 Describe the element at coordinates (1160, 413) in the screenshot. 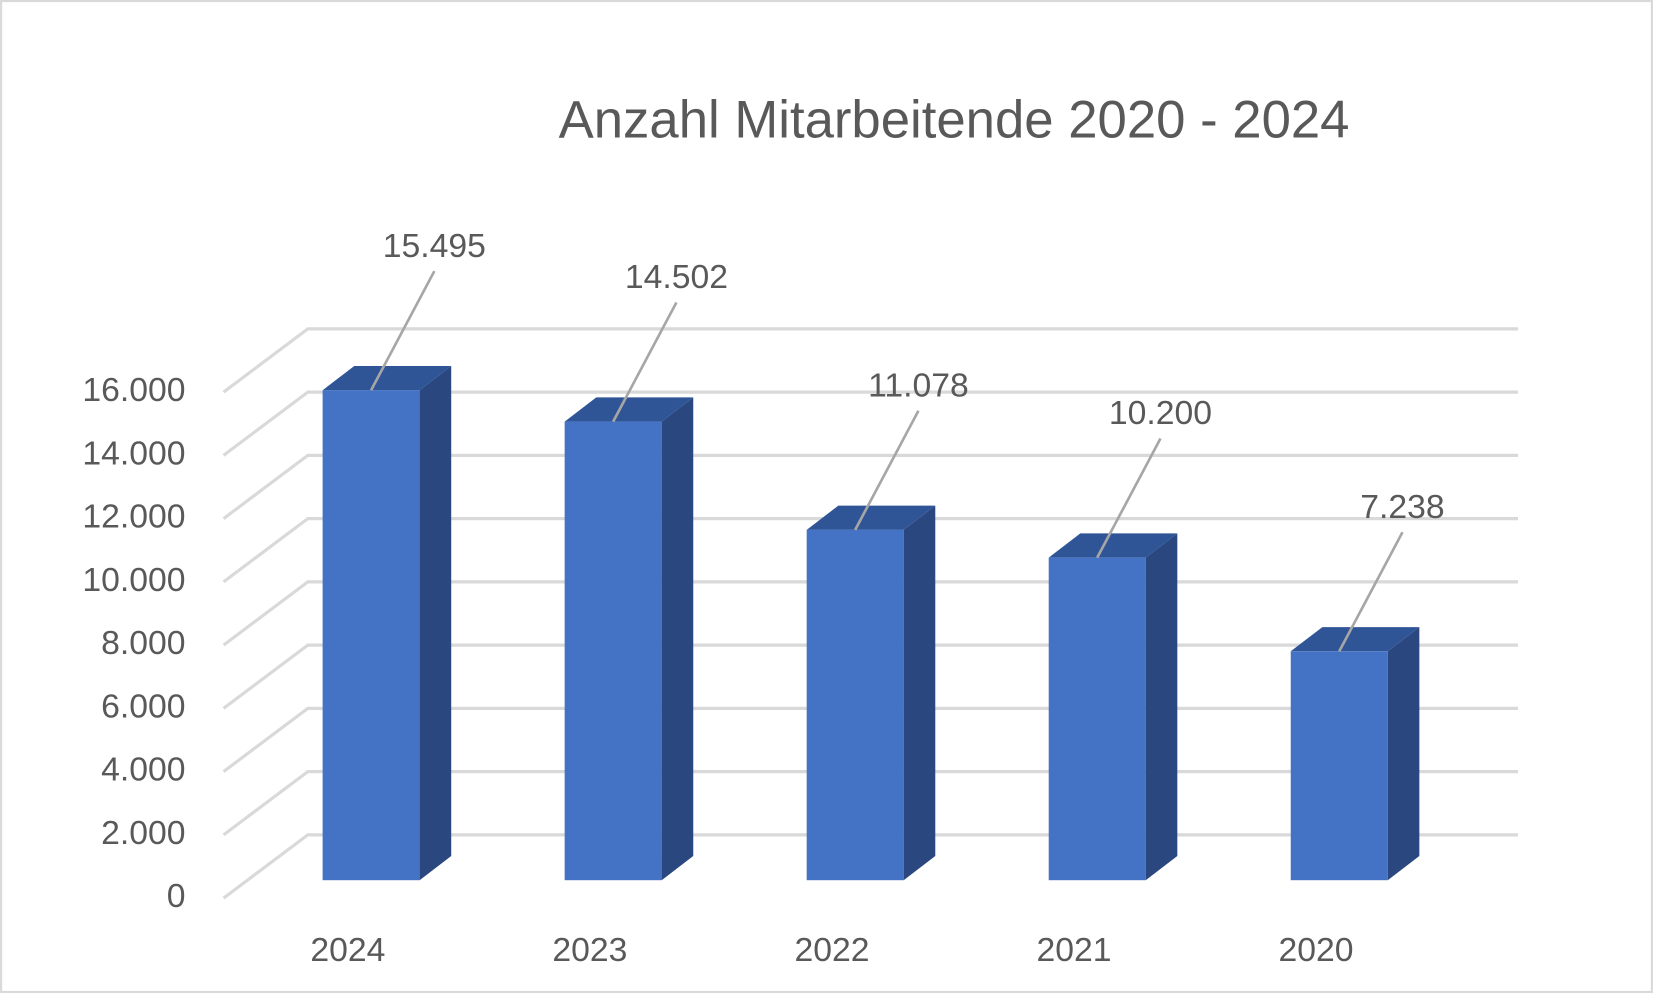

I see `data-label: 10.200` at that location.